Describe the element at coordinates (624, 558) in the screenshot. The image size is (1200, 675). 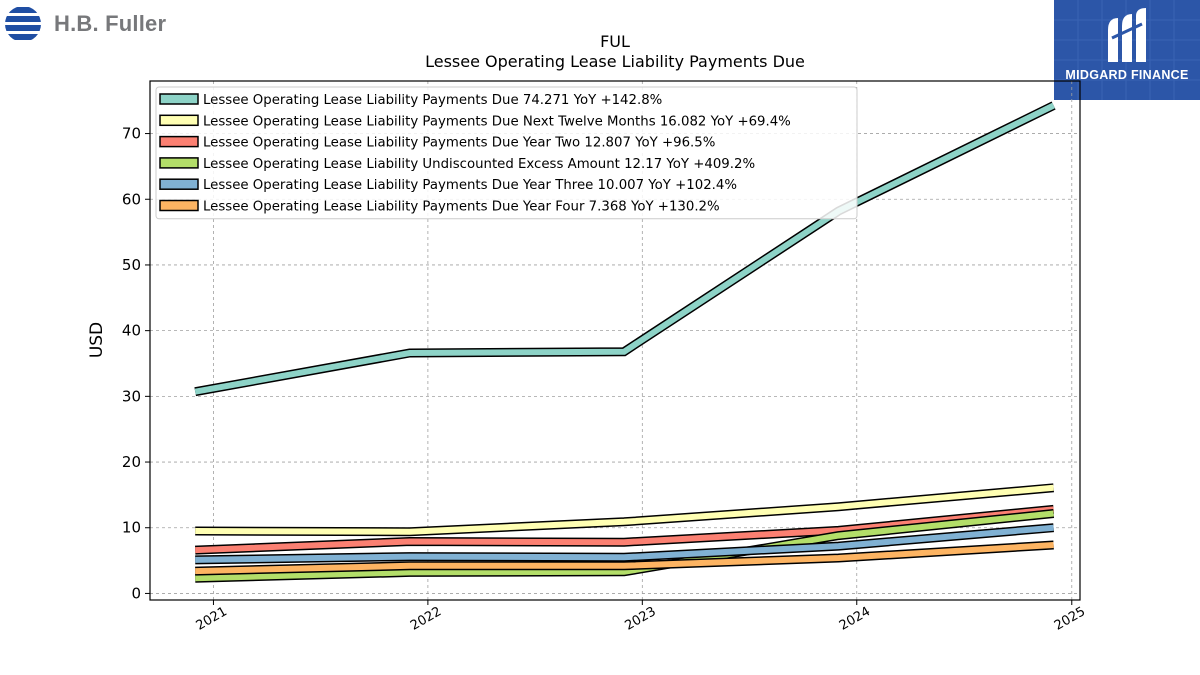
I see `series-6-line` at that location.